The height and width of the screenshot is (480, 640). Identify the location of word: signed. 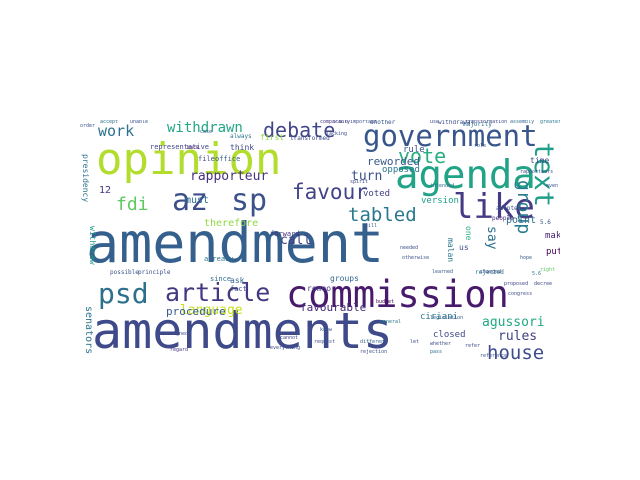
(179, 334).